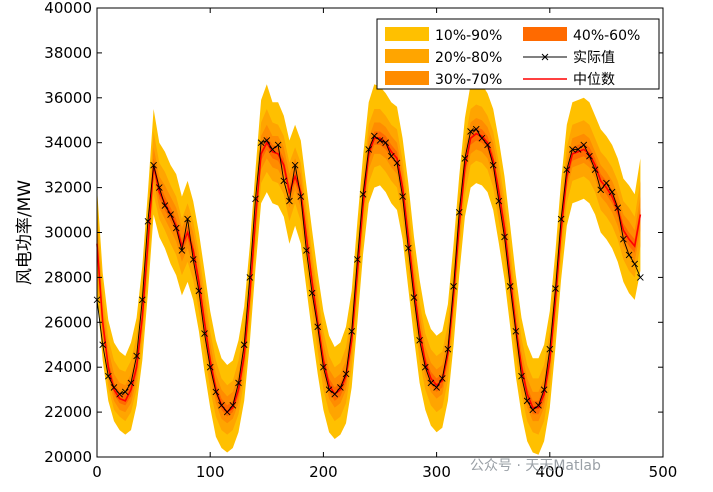 This screenshot has width=713, height=492. What do you see at coordinates (606, 36) in the screenshot?
I see `legend-label: 40%-60%` at bounding box center [606, 36].